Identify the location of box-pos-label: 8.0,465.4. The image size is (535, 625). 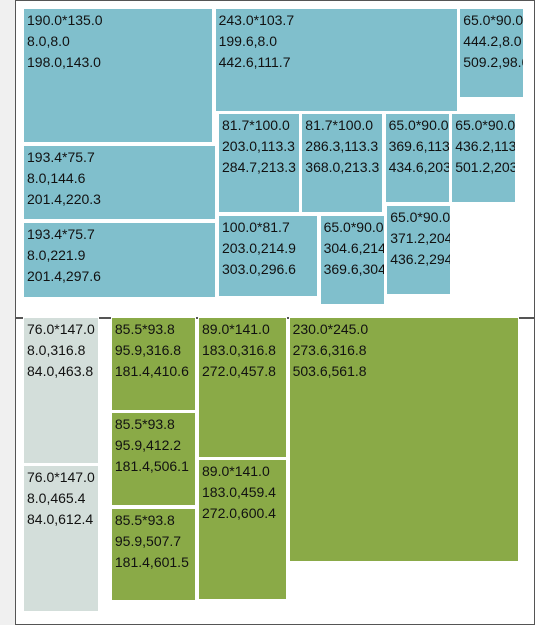
(56, 498).